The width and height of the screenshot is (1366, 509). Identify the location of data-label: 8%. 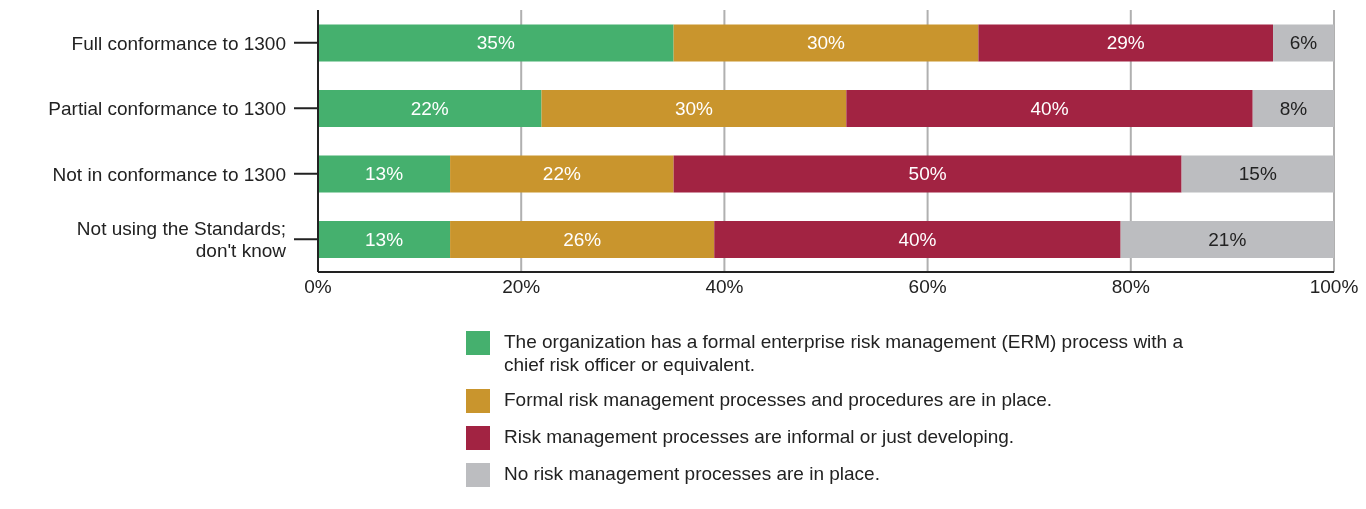
(1293, 108).